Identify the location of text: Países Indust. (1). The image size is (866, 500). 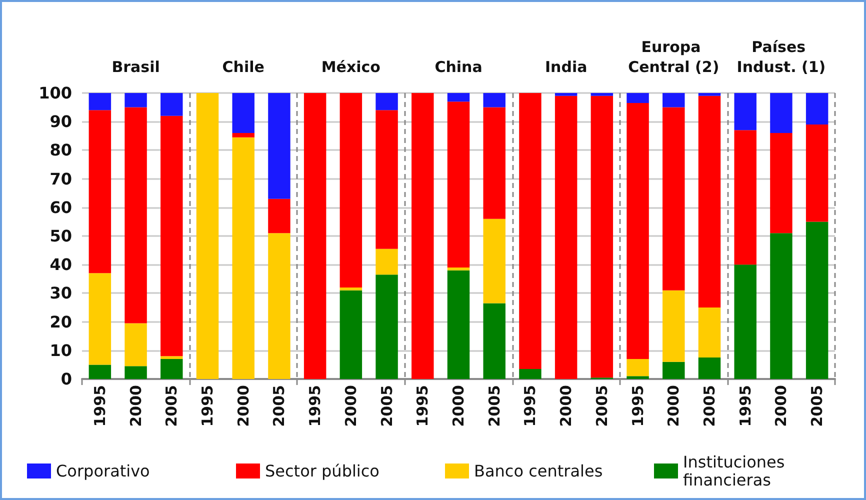
(781, 57).